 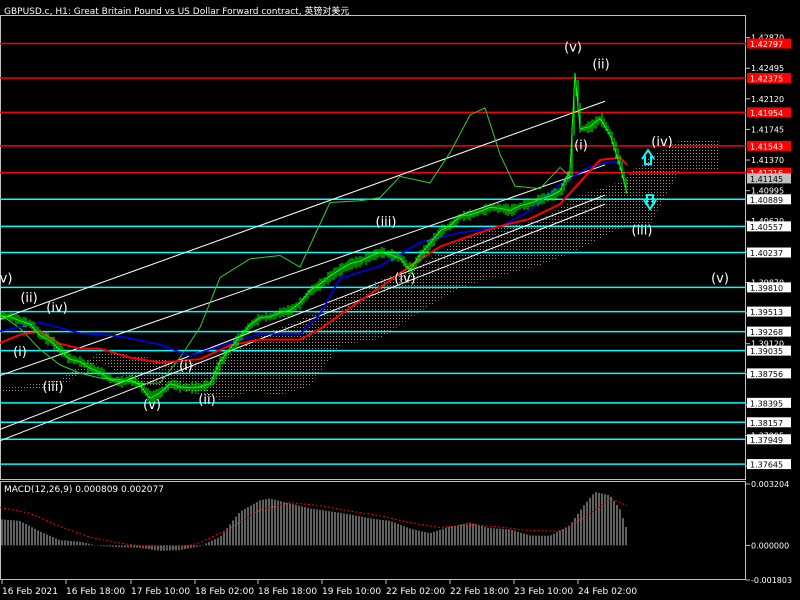 What do you see at coordinates (648, 157) in the screenshot?
I see `arrow-up-icon` at bounding box center [648, 157].